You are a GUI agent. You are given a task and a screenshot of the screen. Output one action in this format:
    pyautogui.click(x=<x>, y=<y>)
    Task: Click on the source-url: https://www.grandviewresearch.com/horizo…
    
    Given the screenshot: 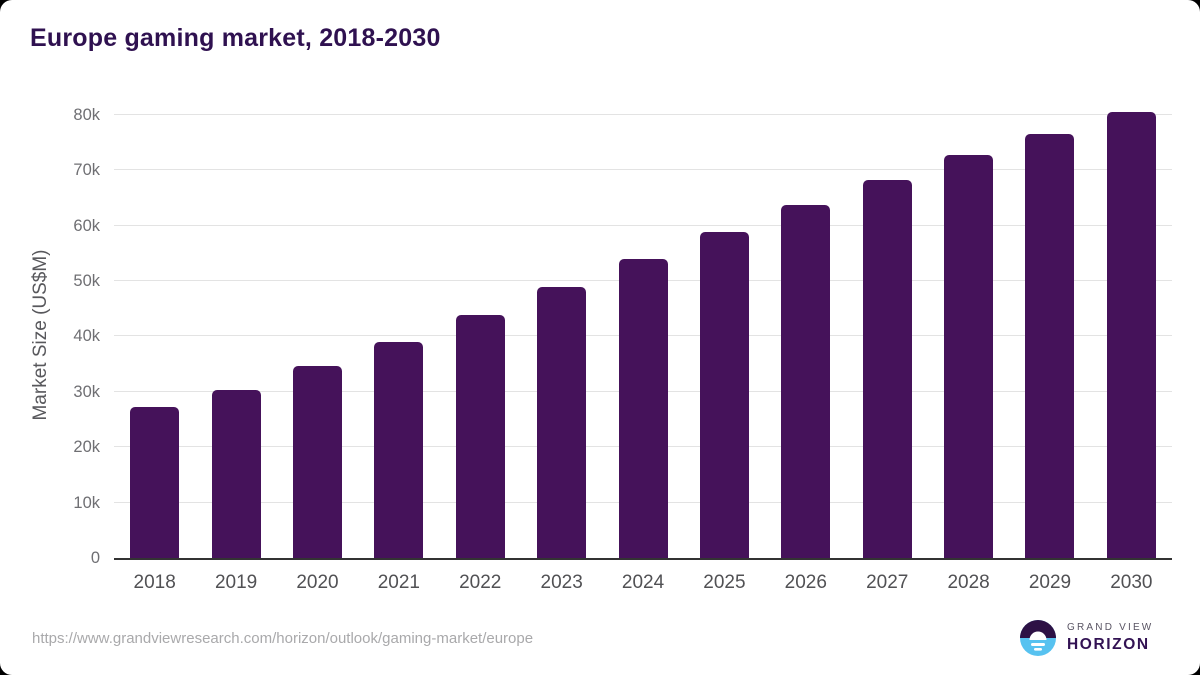 What is the action you would take?
    pyautogui.click(x=283, y=638)
    